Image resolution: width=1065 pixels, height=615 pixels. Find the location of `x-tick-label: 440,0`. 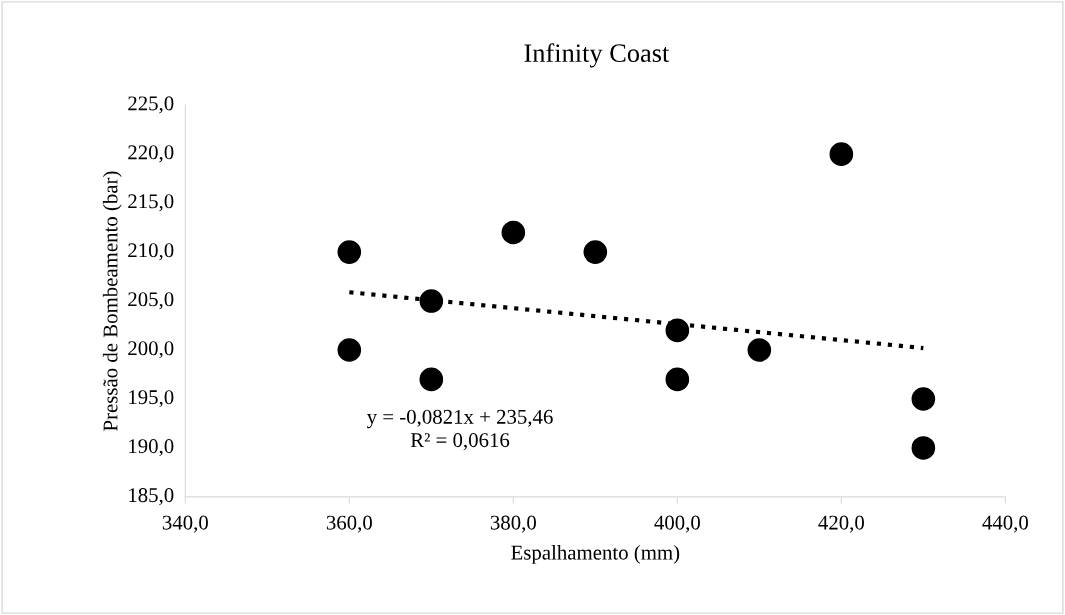

x-tick-label: 440,0 is located at coordinates (1005, 524).